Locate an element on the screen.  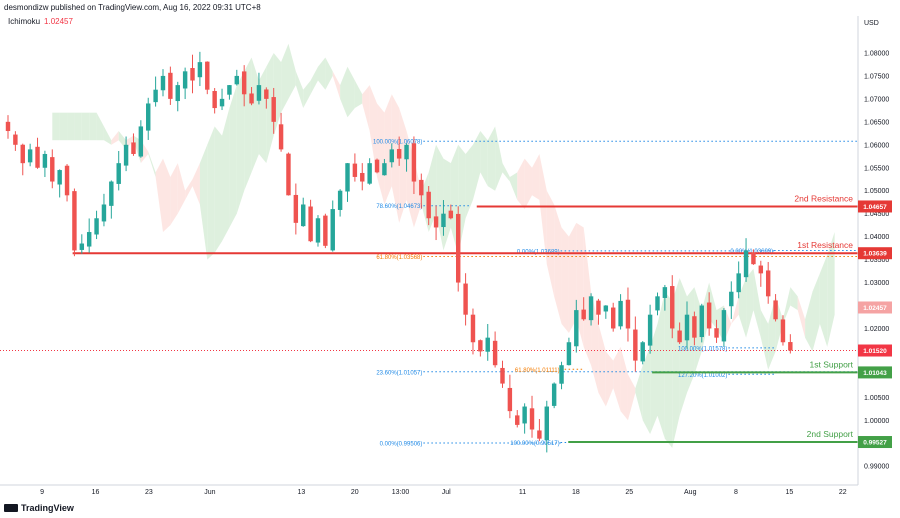
fib-level-label: 0.00%(0.99506) is located at coordinates (401, 444).